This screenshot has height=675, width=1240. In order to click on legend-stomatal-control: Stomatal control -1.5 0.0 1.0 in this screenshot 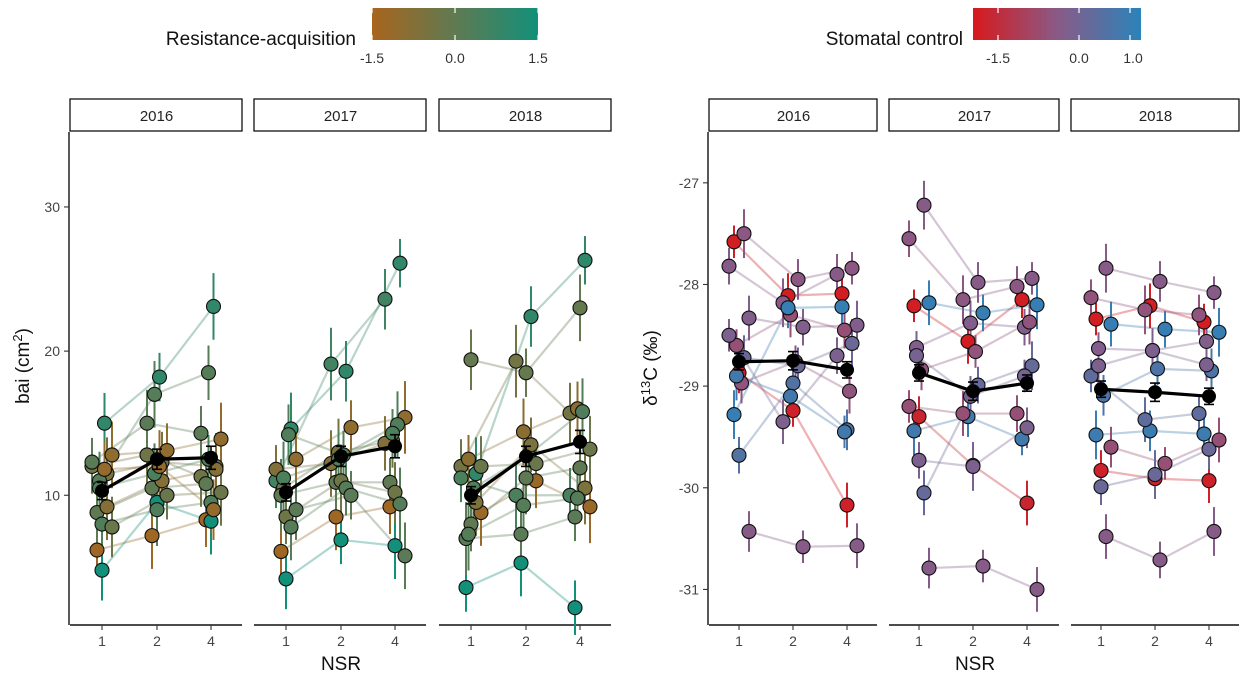, I will do `click(984, 37)`.